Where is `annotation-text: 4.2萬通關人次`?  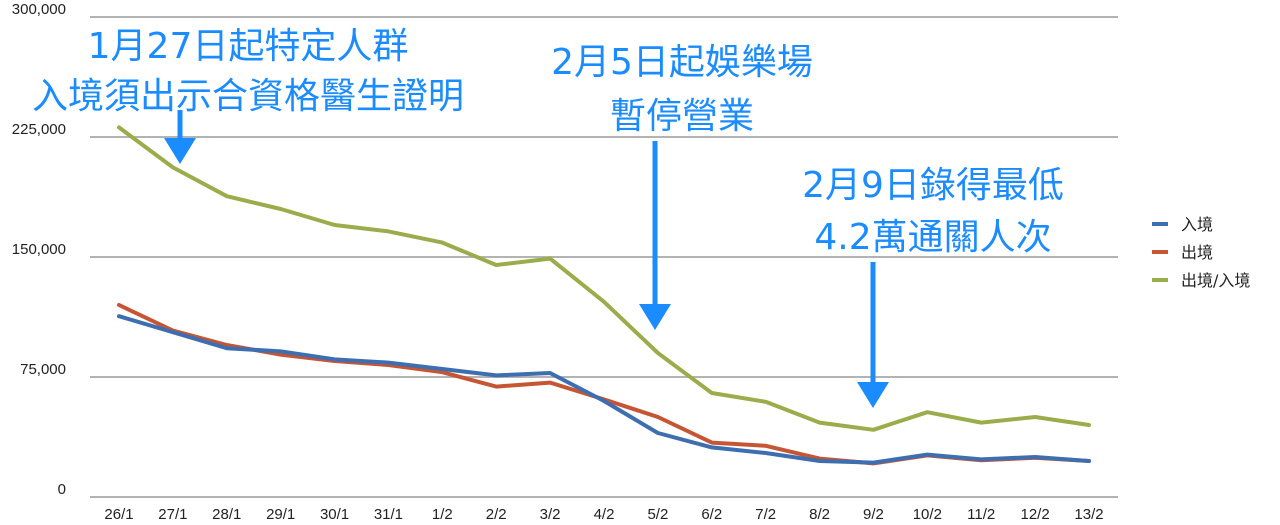 annotation-text: 4.2萬通關人次 is located at coordinates (932, 237).